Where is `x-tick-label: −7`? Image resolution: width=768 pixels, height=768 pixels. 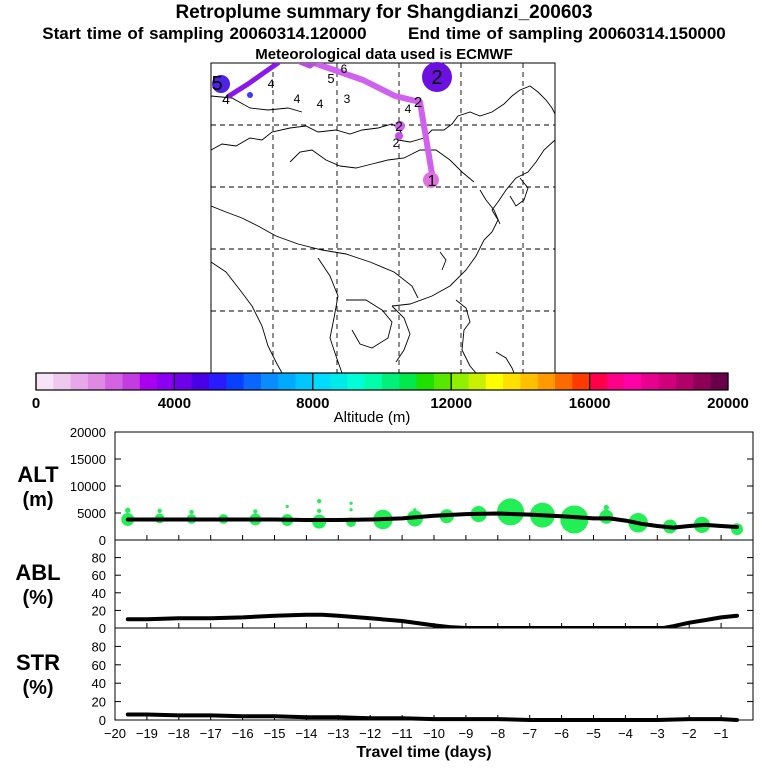
x-tick-label: −7 is located at coordinates (529, 733).